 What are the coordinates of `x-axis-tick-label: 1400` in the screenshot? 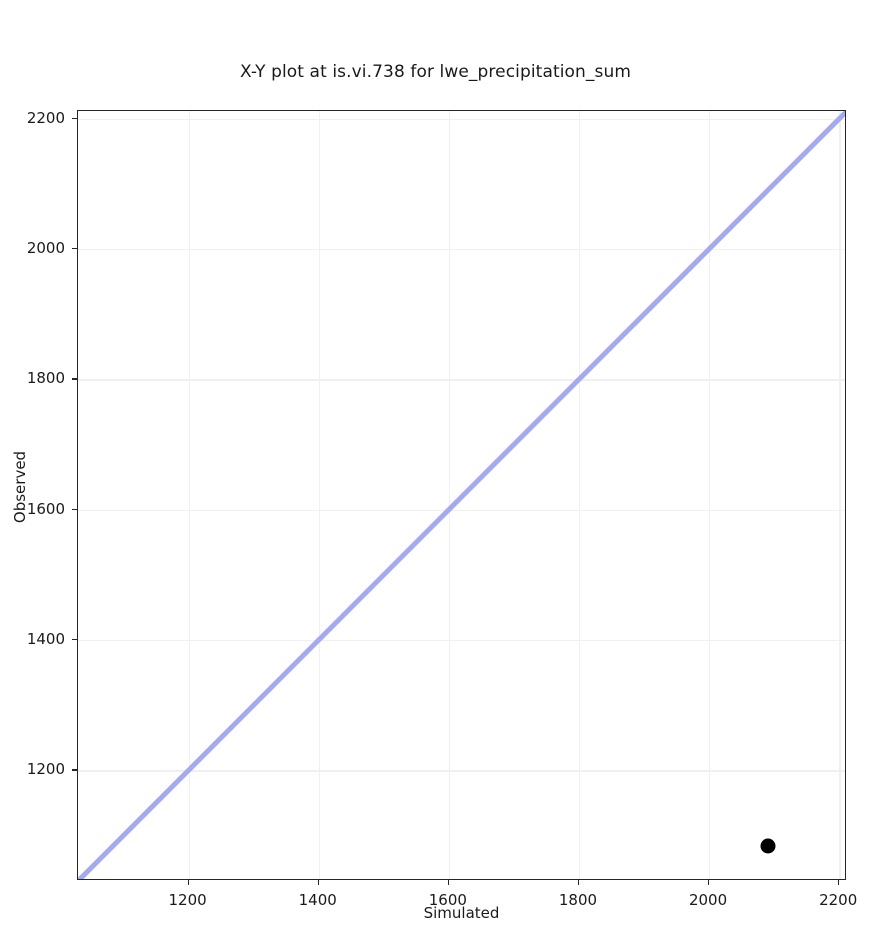 It's located at (317, 900).